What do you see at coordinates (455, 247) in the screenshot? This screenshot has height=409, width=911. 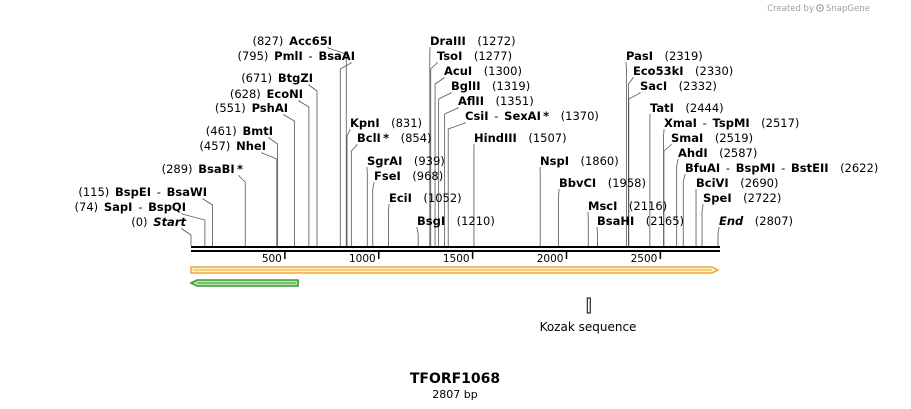 I see `backbone-top-strand` at bounding box center [455, 247].